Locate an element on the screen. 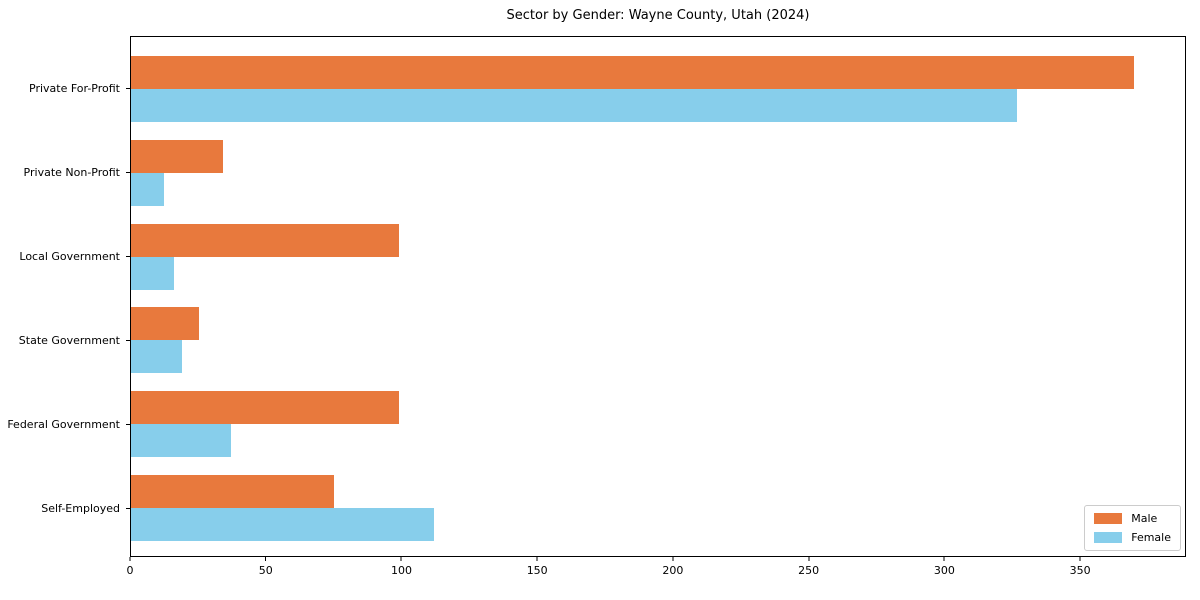 Image resolution: width=1200 pixels, height=600 pixels. y-label-federal-government: Federal Government is located at coordinates (63, 425).